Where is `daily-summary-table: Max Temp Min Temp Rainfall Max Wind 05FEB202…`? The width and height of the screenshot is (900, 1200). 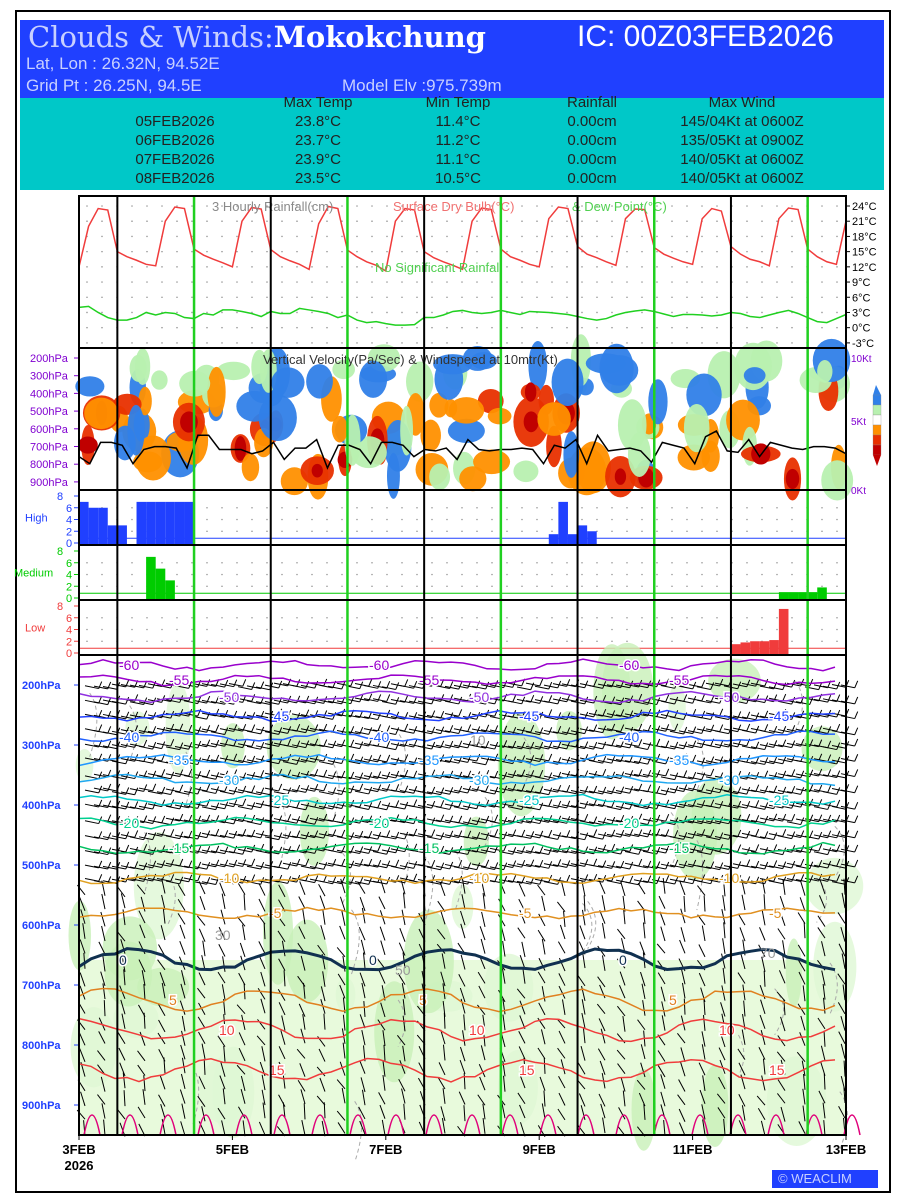 daily-summary-table: Max Temp Min Temp Rainfall Max Wind 05FEB202… is located at coordinates (452, 142).